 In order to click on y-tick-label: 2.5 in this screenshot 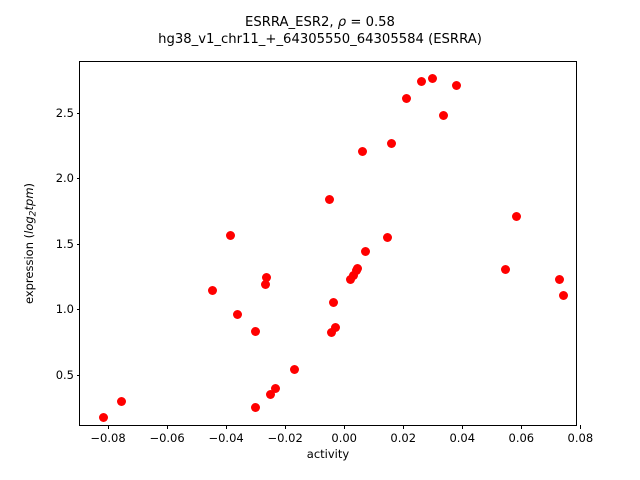, I will do `click(64, 112)`.